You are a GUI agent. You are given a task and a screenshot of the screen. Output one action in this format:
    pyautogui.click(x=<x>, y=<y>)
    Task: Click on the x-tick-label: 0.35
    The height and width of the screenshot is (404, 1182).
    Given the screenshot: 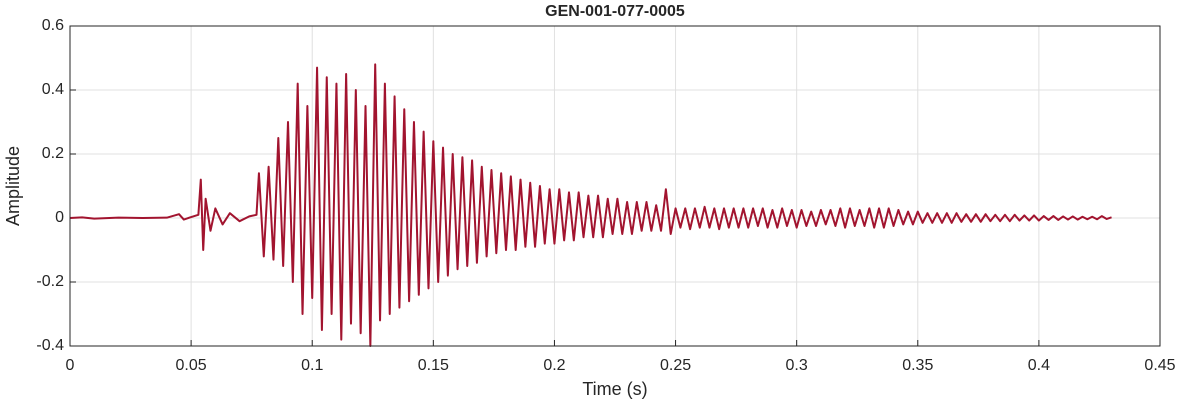 What is the action you would take?
    pyautogui.click(x=917, y=365)
    